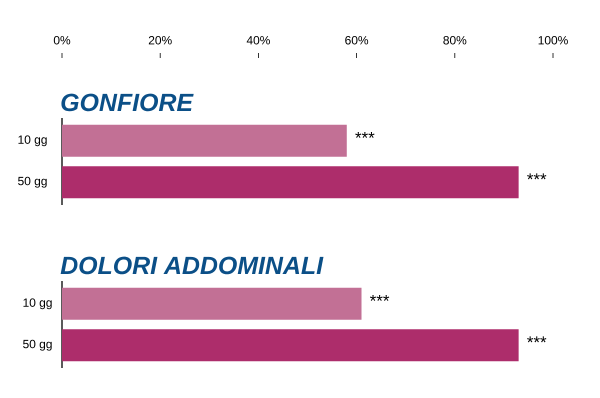 This screenshot has width=600, height=398. Describe the element at coordinates (356, 40) in the screenshot. I see `x-tick-label: 60%` at that location.